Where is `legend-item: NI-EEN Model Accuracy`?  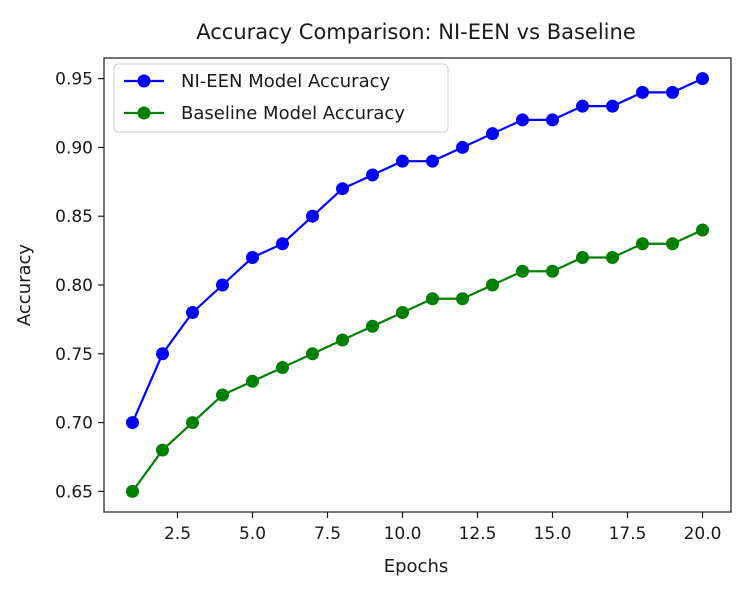
legend-item: NI-EEN Model Accuracy is located at coordinates (257, 81).